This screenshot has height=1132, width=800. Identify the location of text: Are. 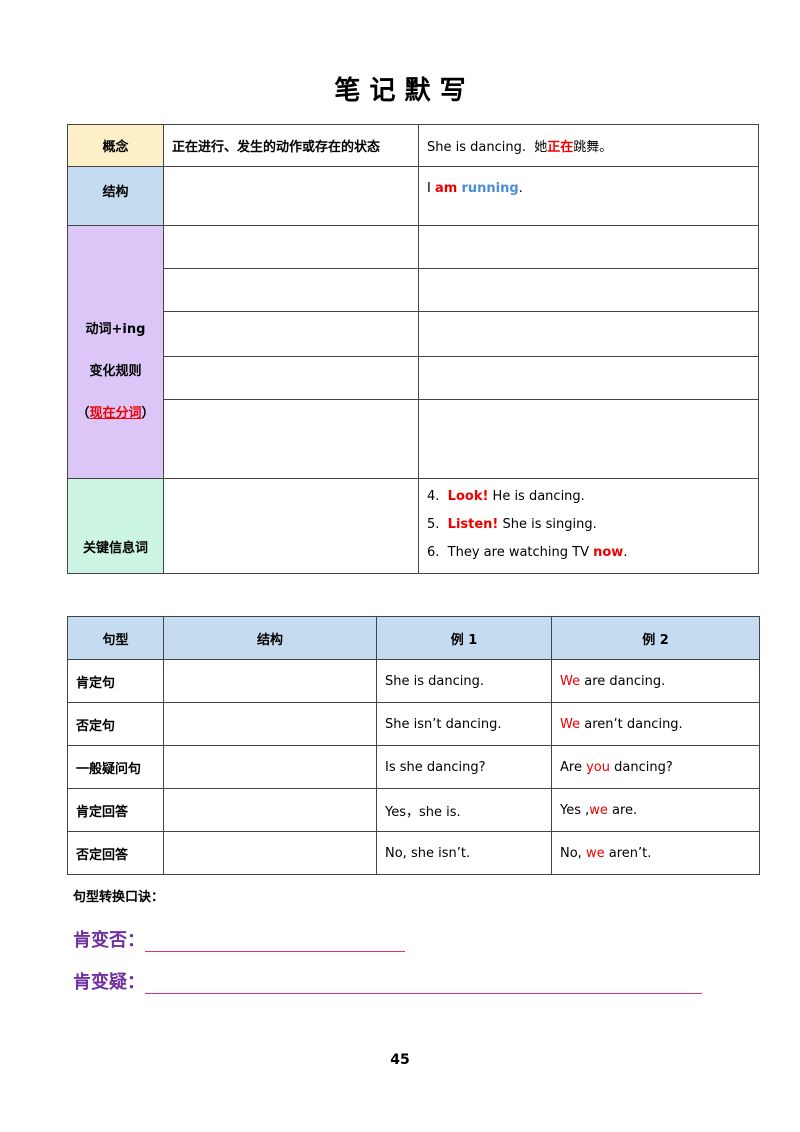
(573, 767).